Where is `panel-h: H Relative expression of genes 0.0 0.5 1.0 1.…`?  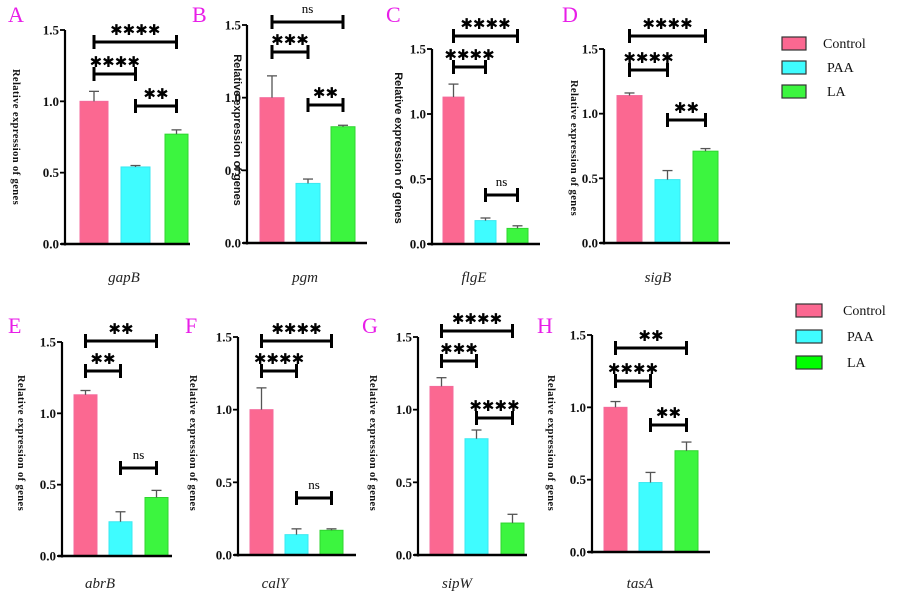 panel-h: H Relative expression of genes 0.0 0.5 1.0 1.… is located at coordinates (623, 452).